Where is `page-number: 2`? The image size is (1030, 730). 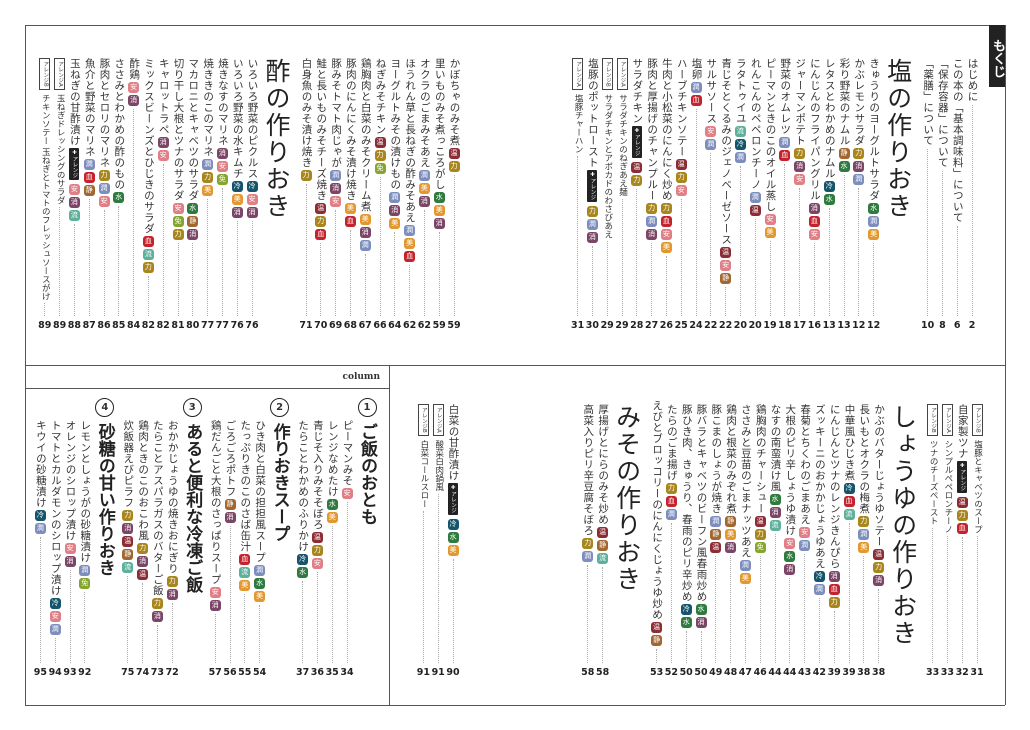 page-number: 2 is located at coordinates (972, 325).